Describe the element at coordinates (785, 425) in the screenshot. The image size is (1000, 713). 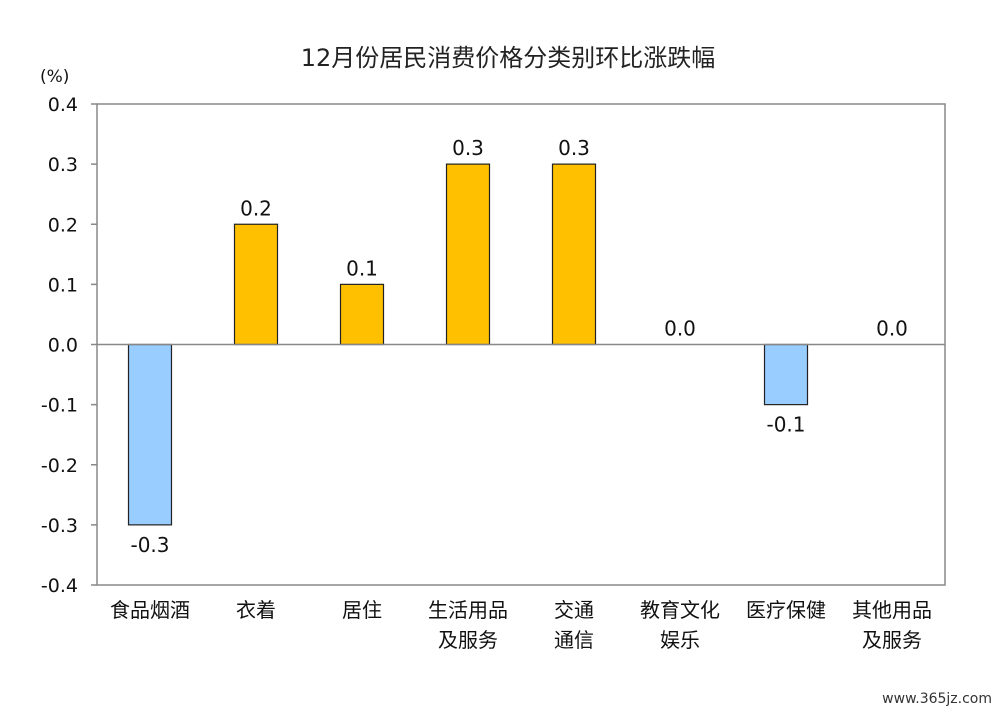
I see `data-label: -0.1` at that location.